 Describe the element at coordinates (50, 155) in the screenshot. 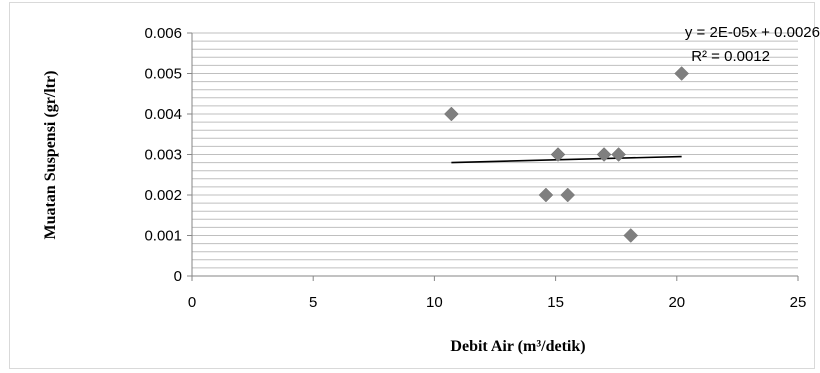

I see `y-axis-title: Muatan Suspensi (gr/ltr)` at that location.